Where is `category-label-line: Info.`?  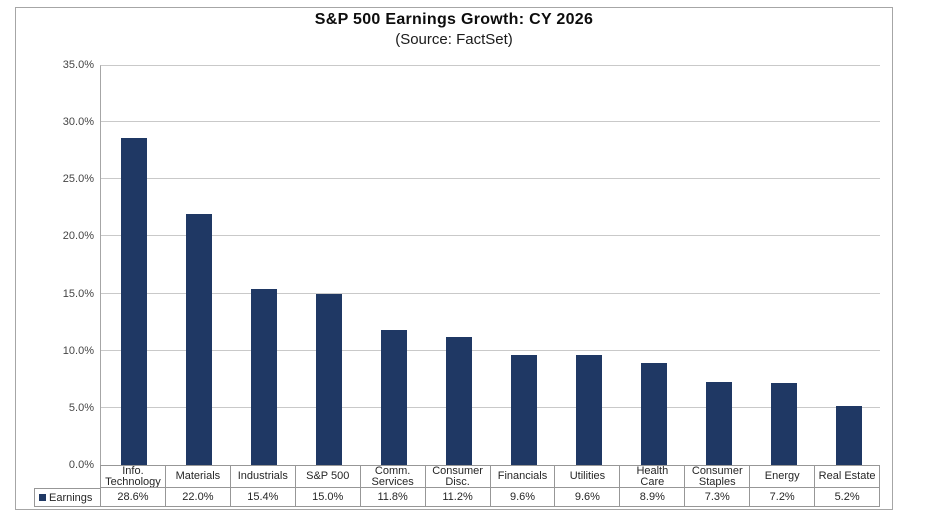
category-label-line: Info. is located at coordinates (133, 471).